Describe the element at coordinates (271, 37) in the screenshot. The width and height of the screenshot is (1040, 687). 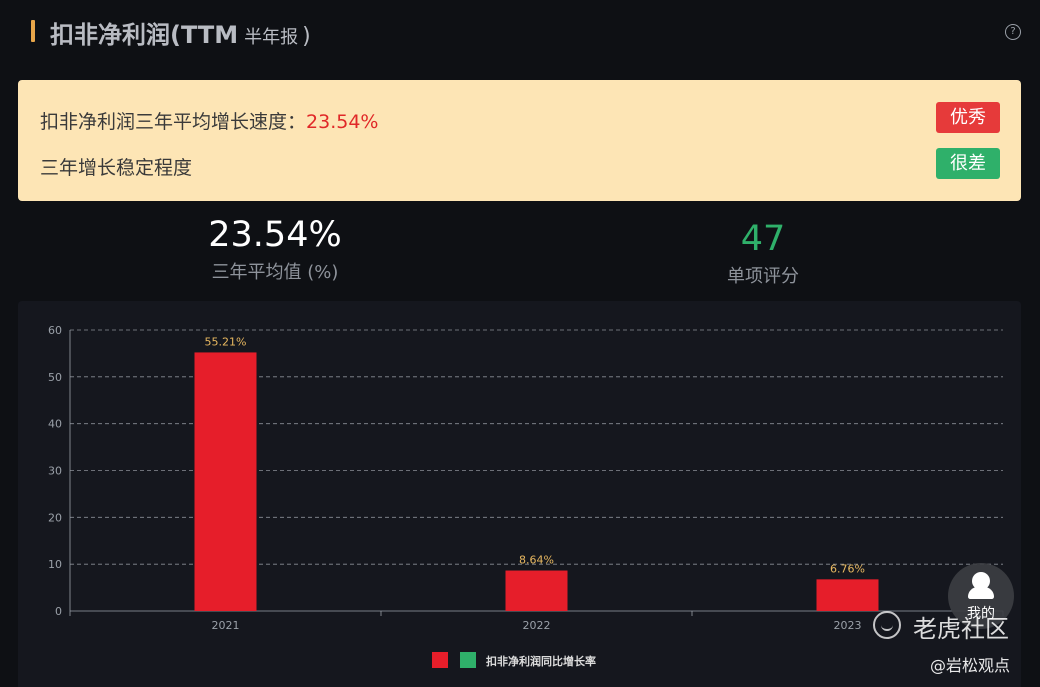
I see `title-period: 半年报` at that location.